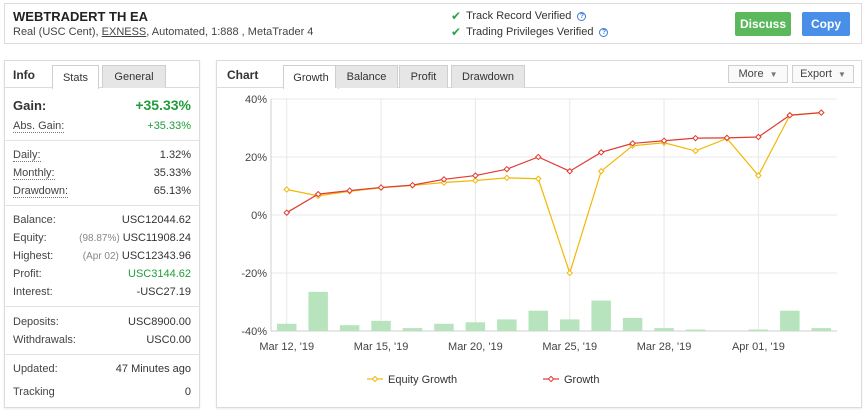 The image size is (868, 419). Describe the element at coordinates (488, 76) in the screenshot. I see `tab-drawdown: Drawdown` at that location.